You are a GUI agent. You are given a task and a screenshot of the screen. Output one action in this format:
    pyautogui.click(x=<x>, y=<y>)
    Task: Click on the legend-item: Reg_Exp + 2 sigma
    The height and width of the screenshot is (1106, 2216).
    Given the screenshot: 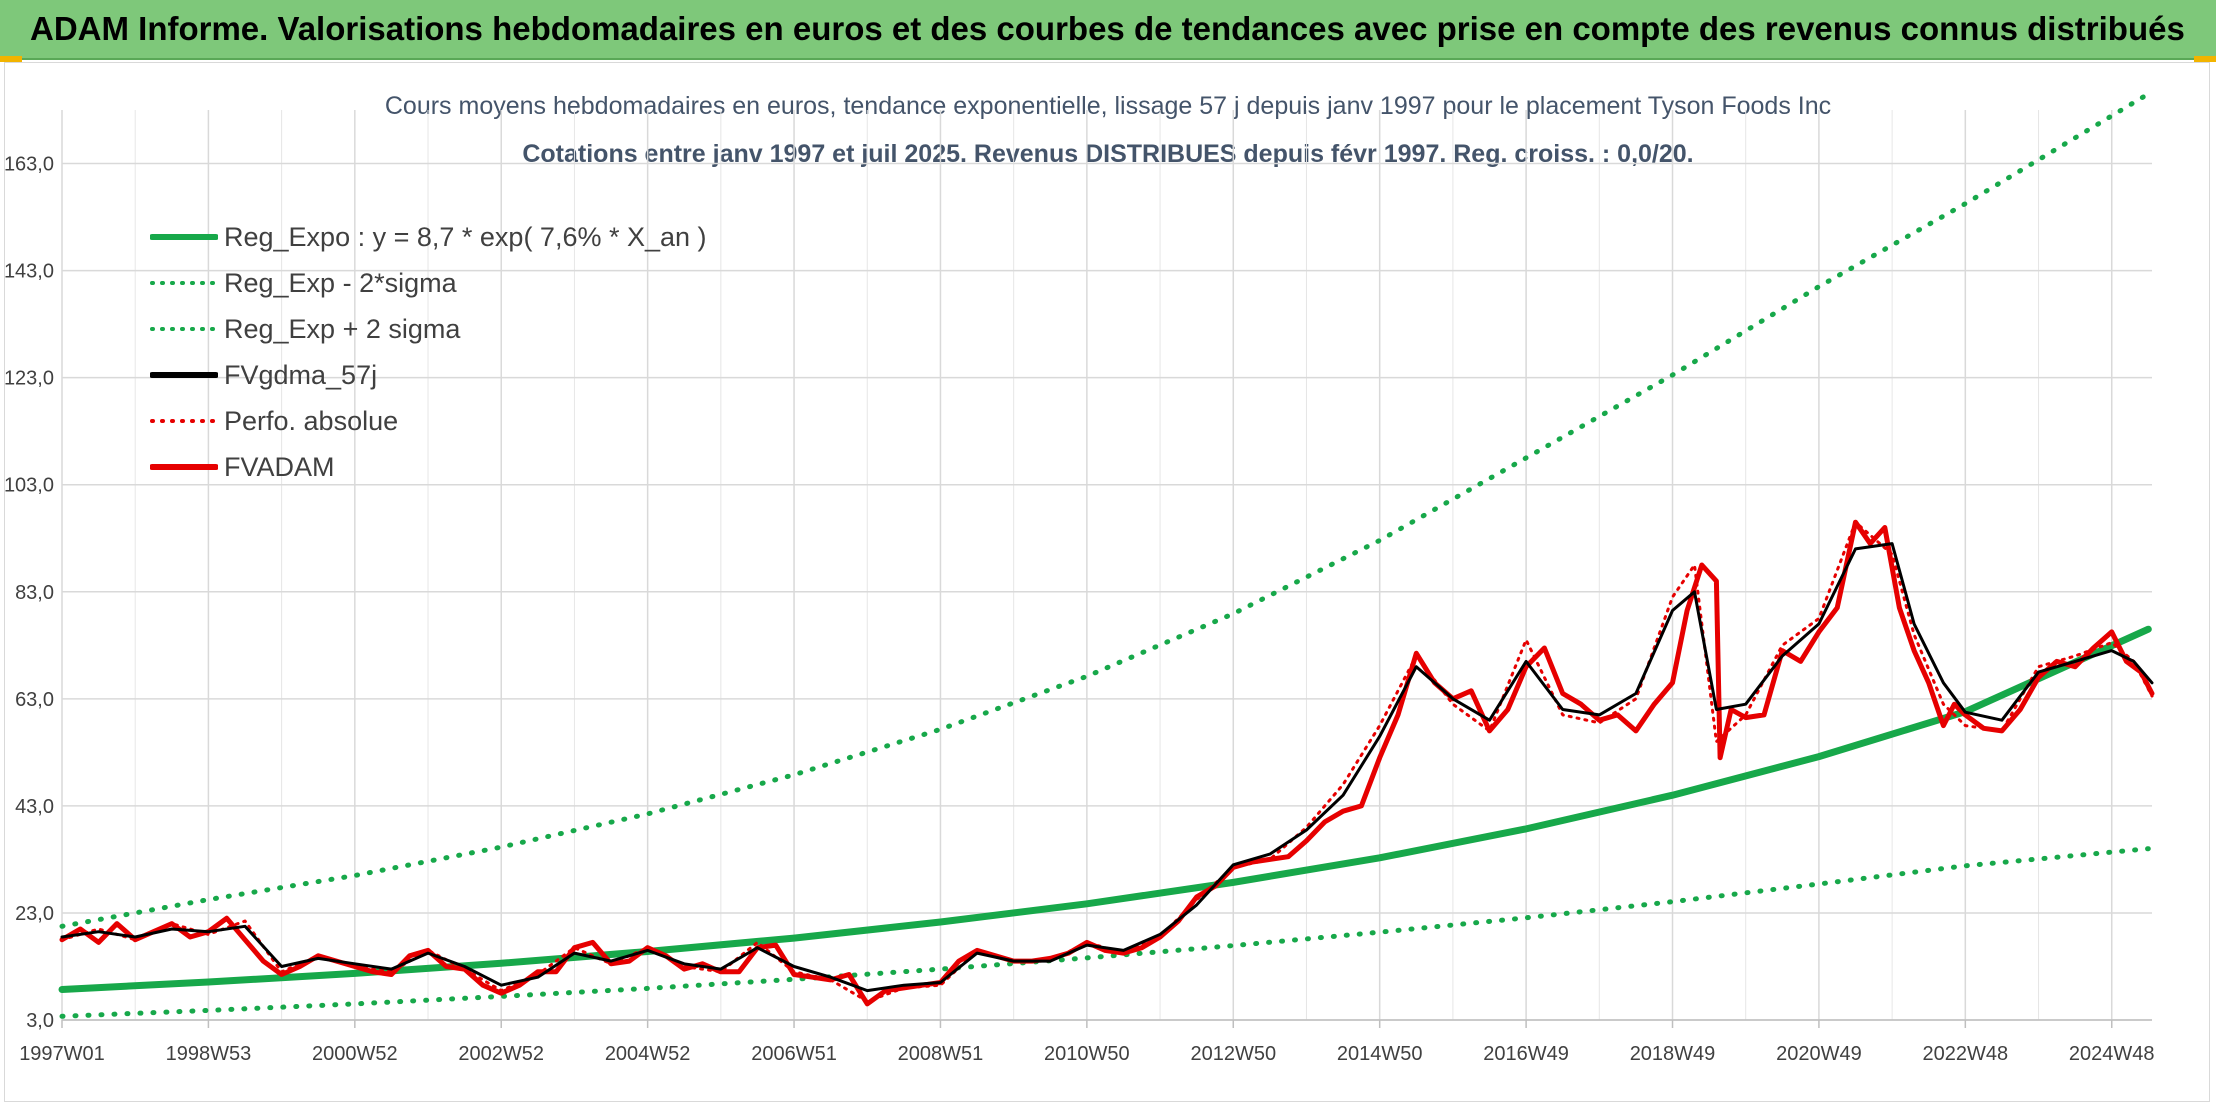 What is the action you would take?
    pyautogui.click(x=428, y=329)
    